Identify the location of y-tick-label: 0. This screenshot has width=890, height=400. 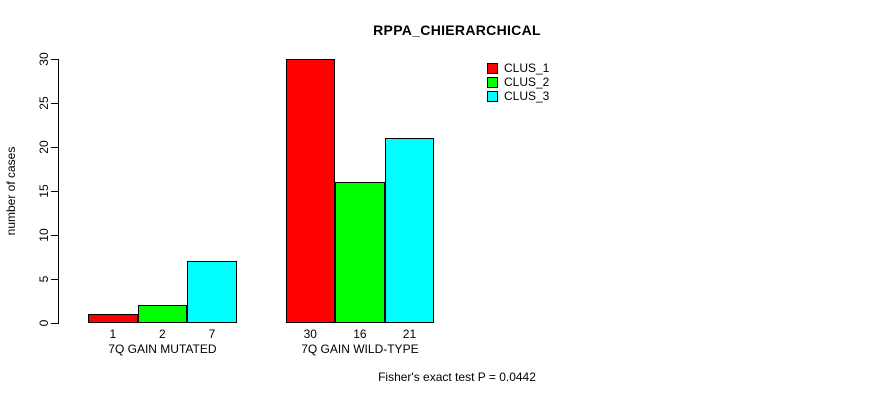
(44, 323).